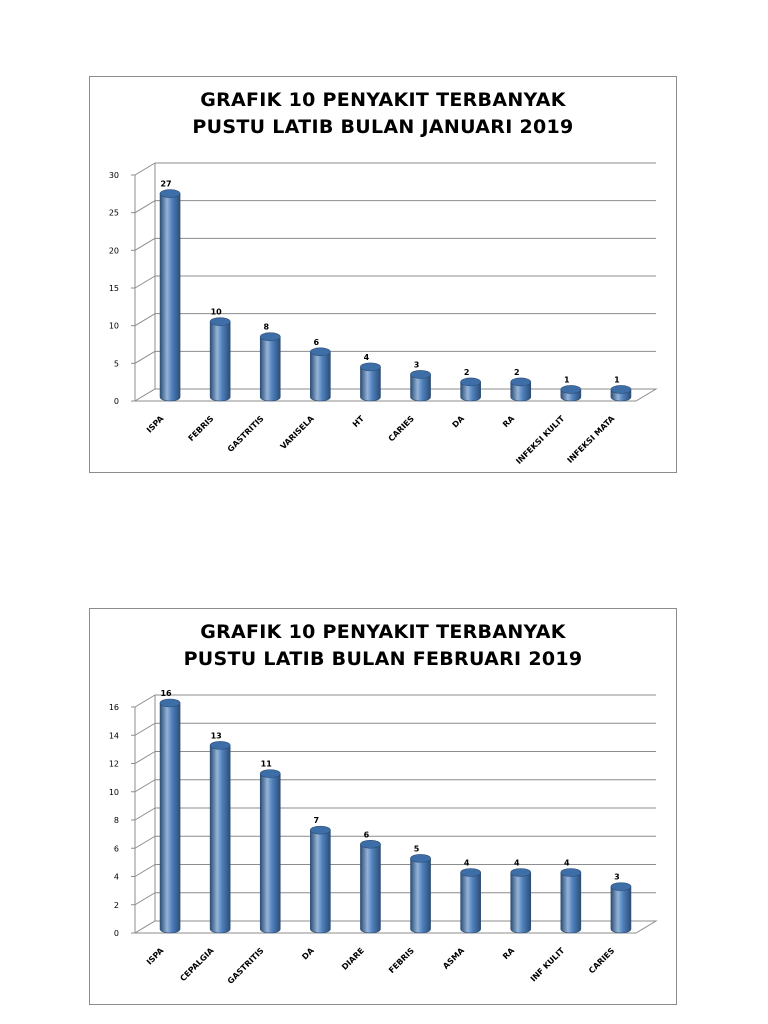  What do you see at coordinates (114, 764) in the screenshot?
I see `y-tick-label: 12` at bounding box center [114, 764].